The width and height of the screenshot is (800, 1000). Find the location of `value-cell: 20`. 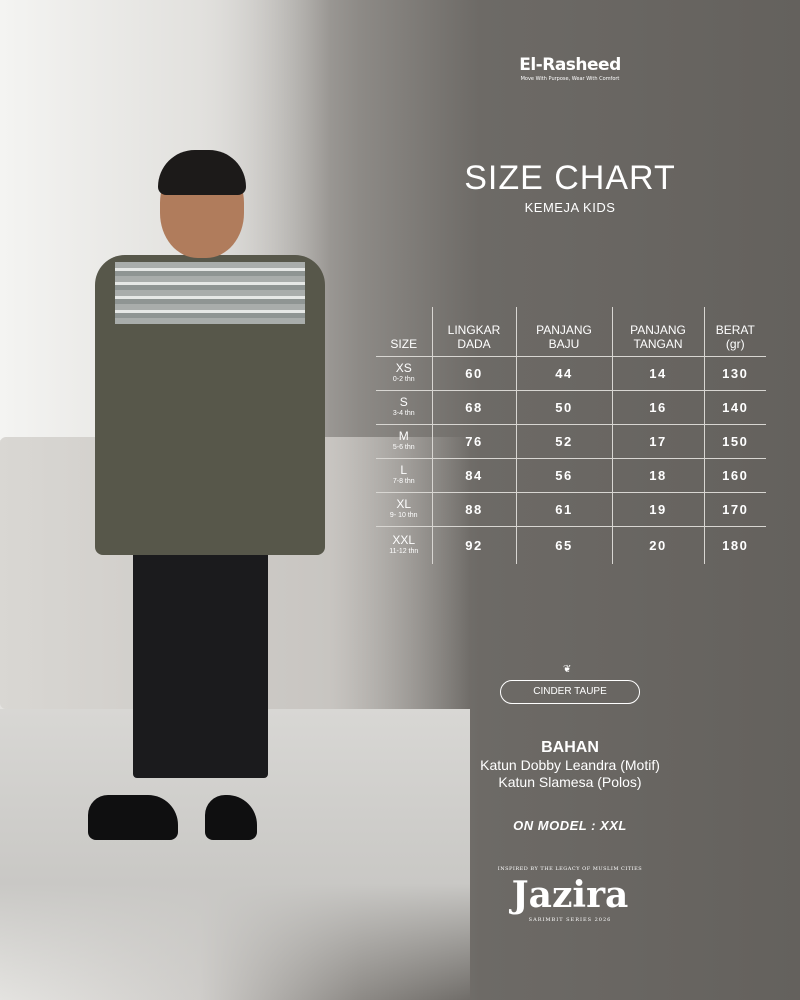

value-cell: 20 is located at coordinates (657, 545).